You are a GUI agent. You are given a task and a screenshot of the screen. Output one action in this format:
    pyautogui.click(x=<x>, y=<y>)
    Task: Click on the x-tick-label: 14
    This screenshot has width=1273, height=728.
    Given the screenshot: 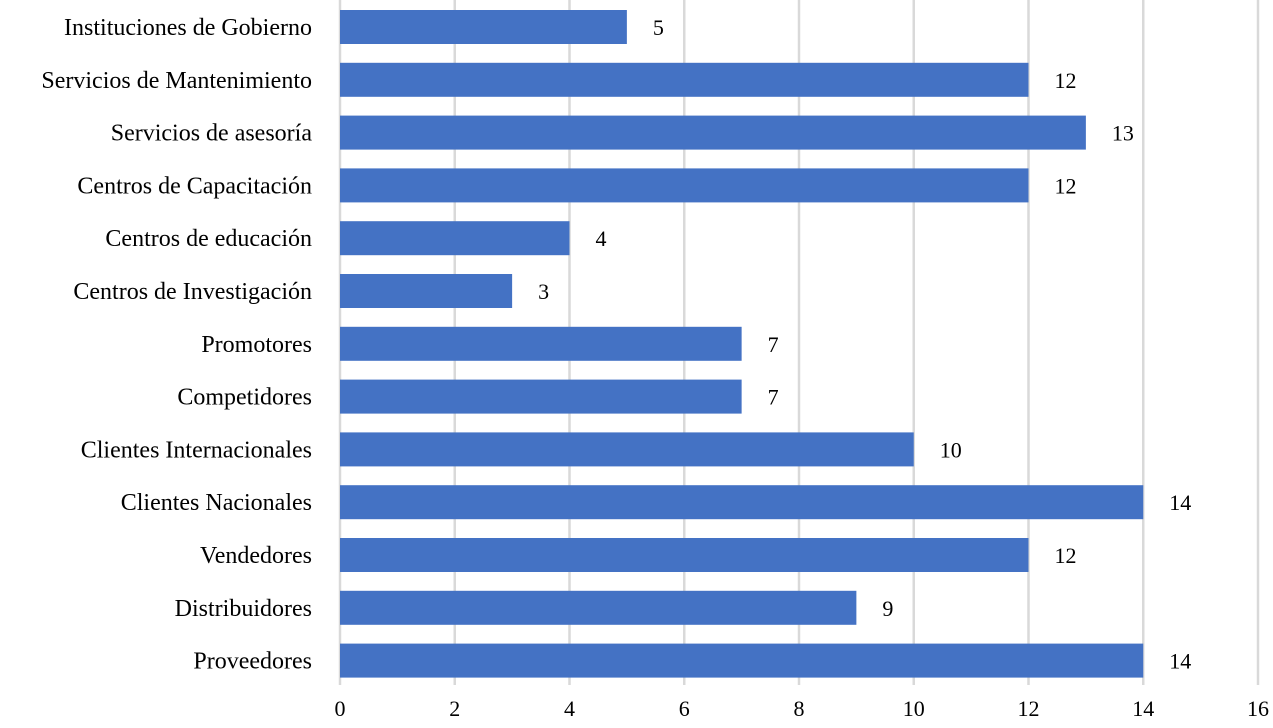 What is the action you would take?
    pyautogui.click(x=1143, y=708)
    